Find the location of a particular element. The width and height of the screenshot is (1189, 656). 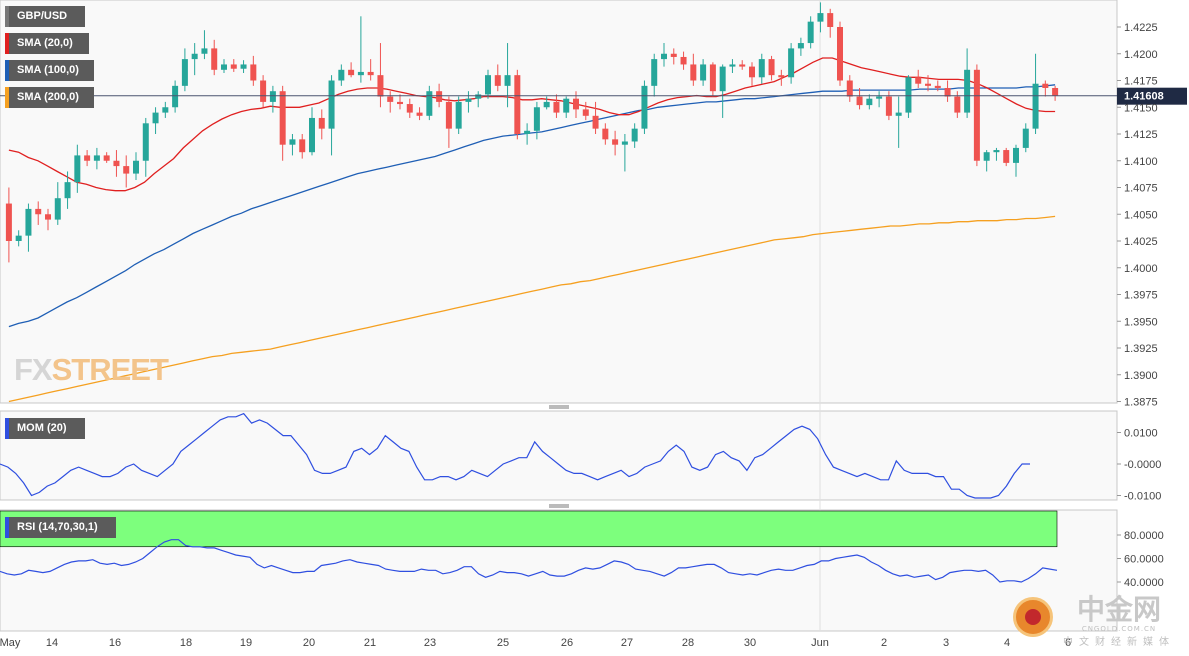

legend-symbol: GBP/USD is located at coordinates (45, 16).